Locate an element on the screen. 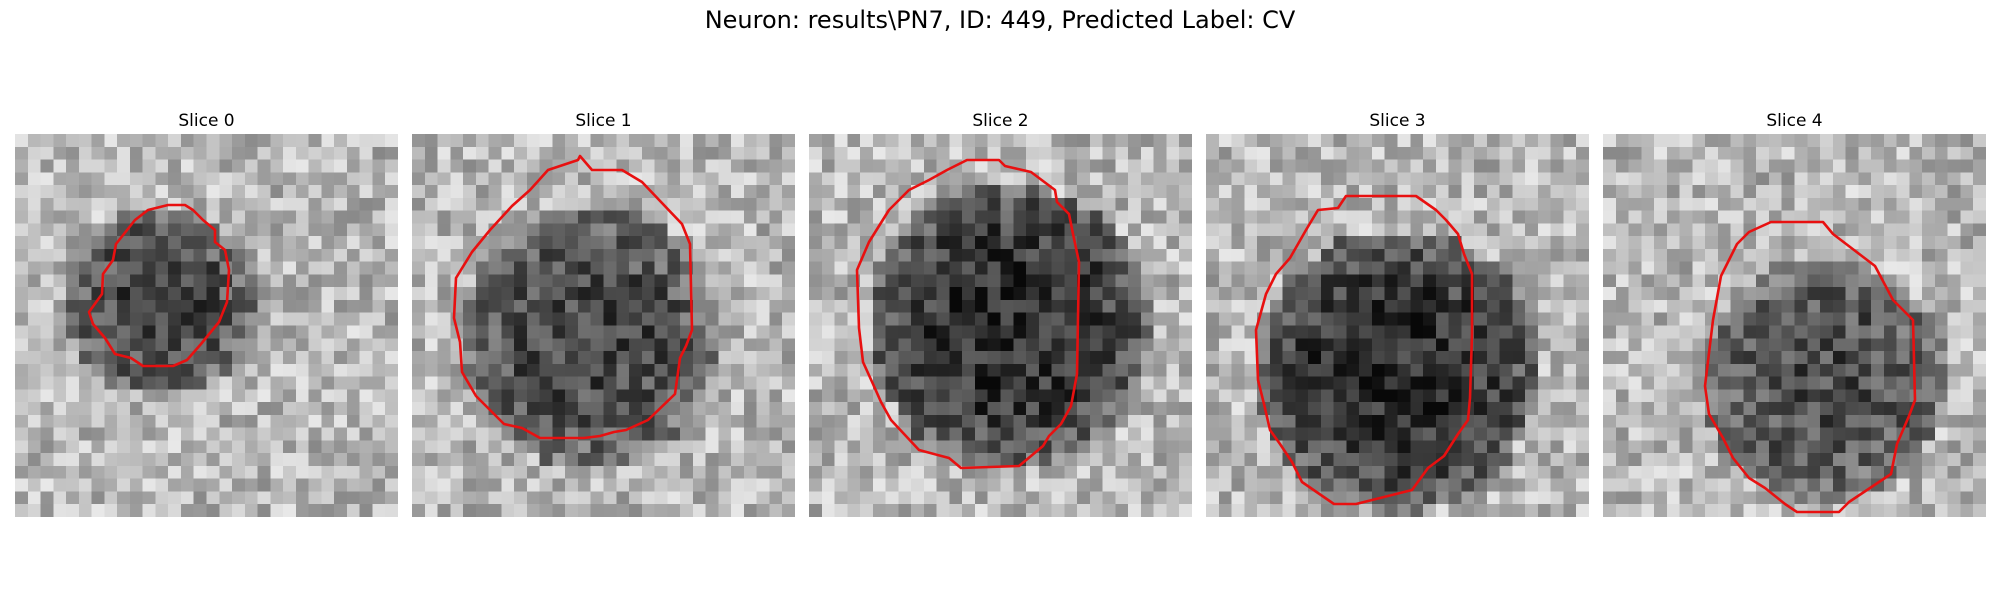  slice-title: Slice 1 is located at coordinates (603, 121).